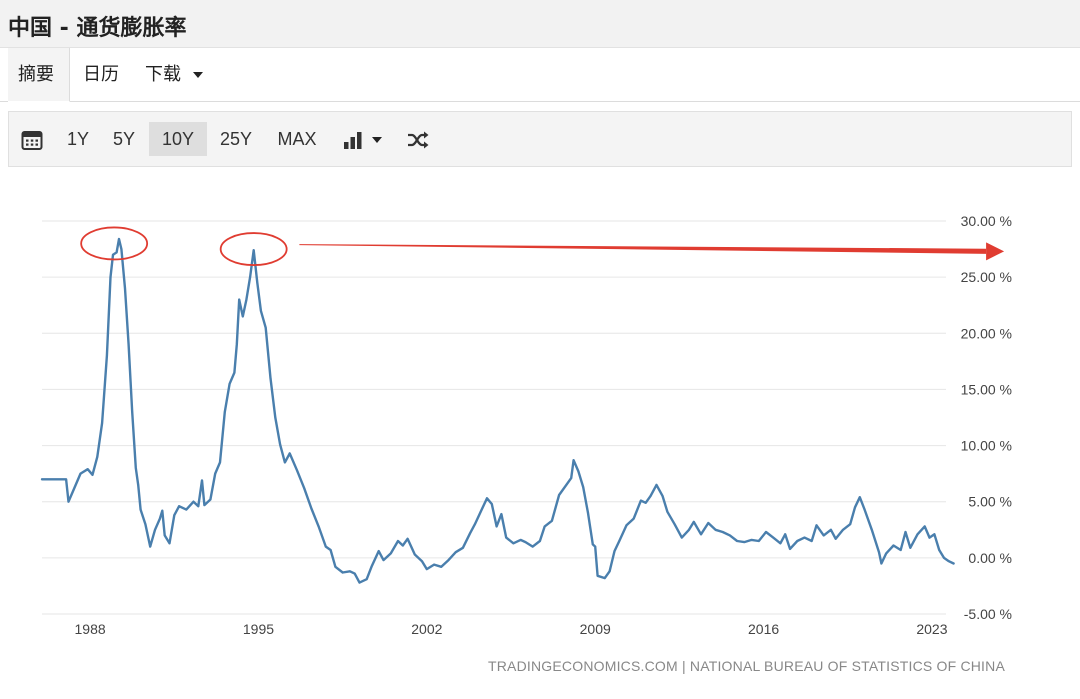 This screenshot has width=1080, height=699. Describe the element at coordinates (988, 614) in the screenshot. I see `y-tick-label: -5.00 %` at that location.